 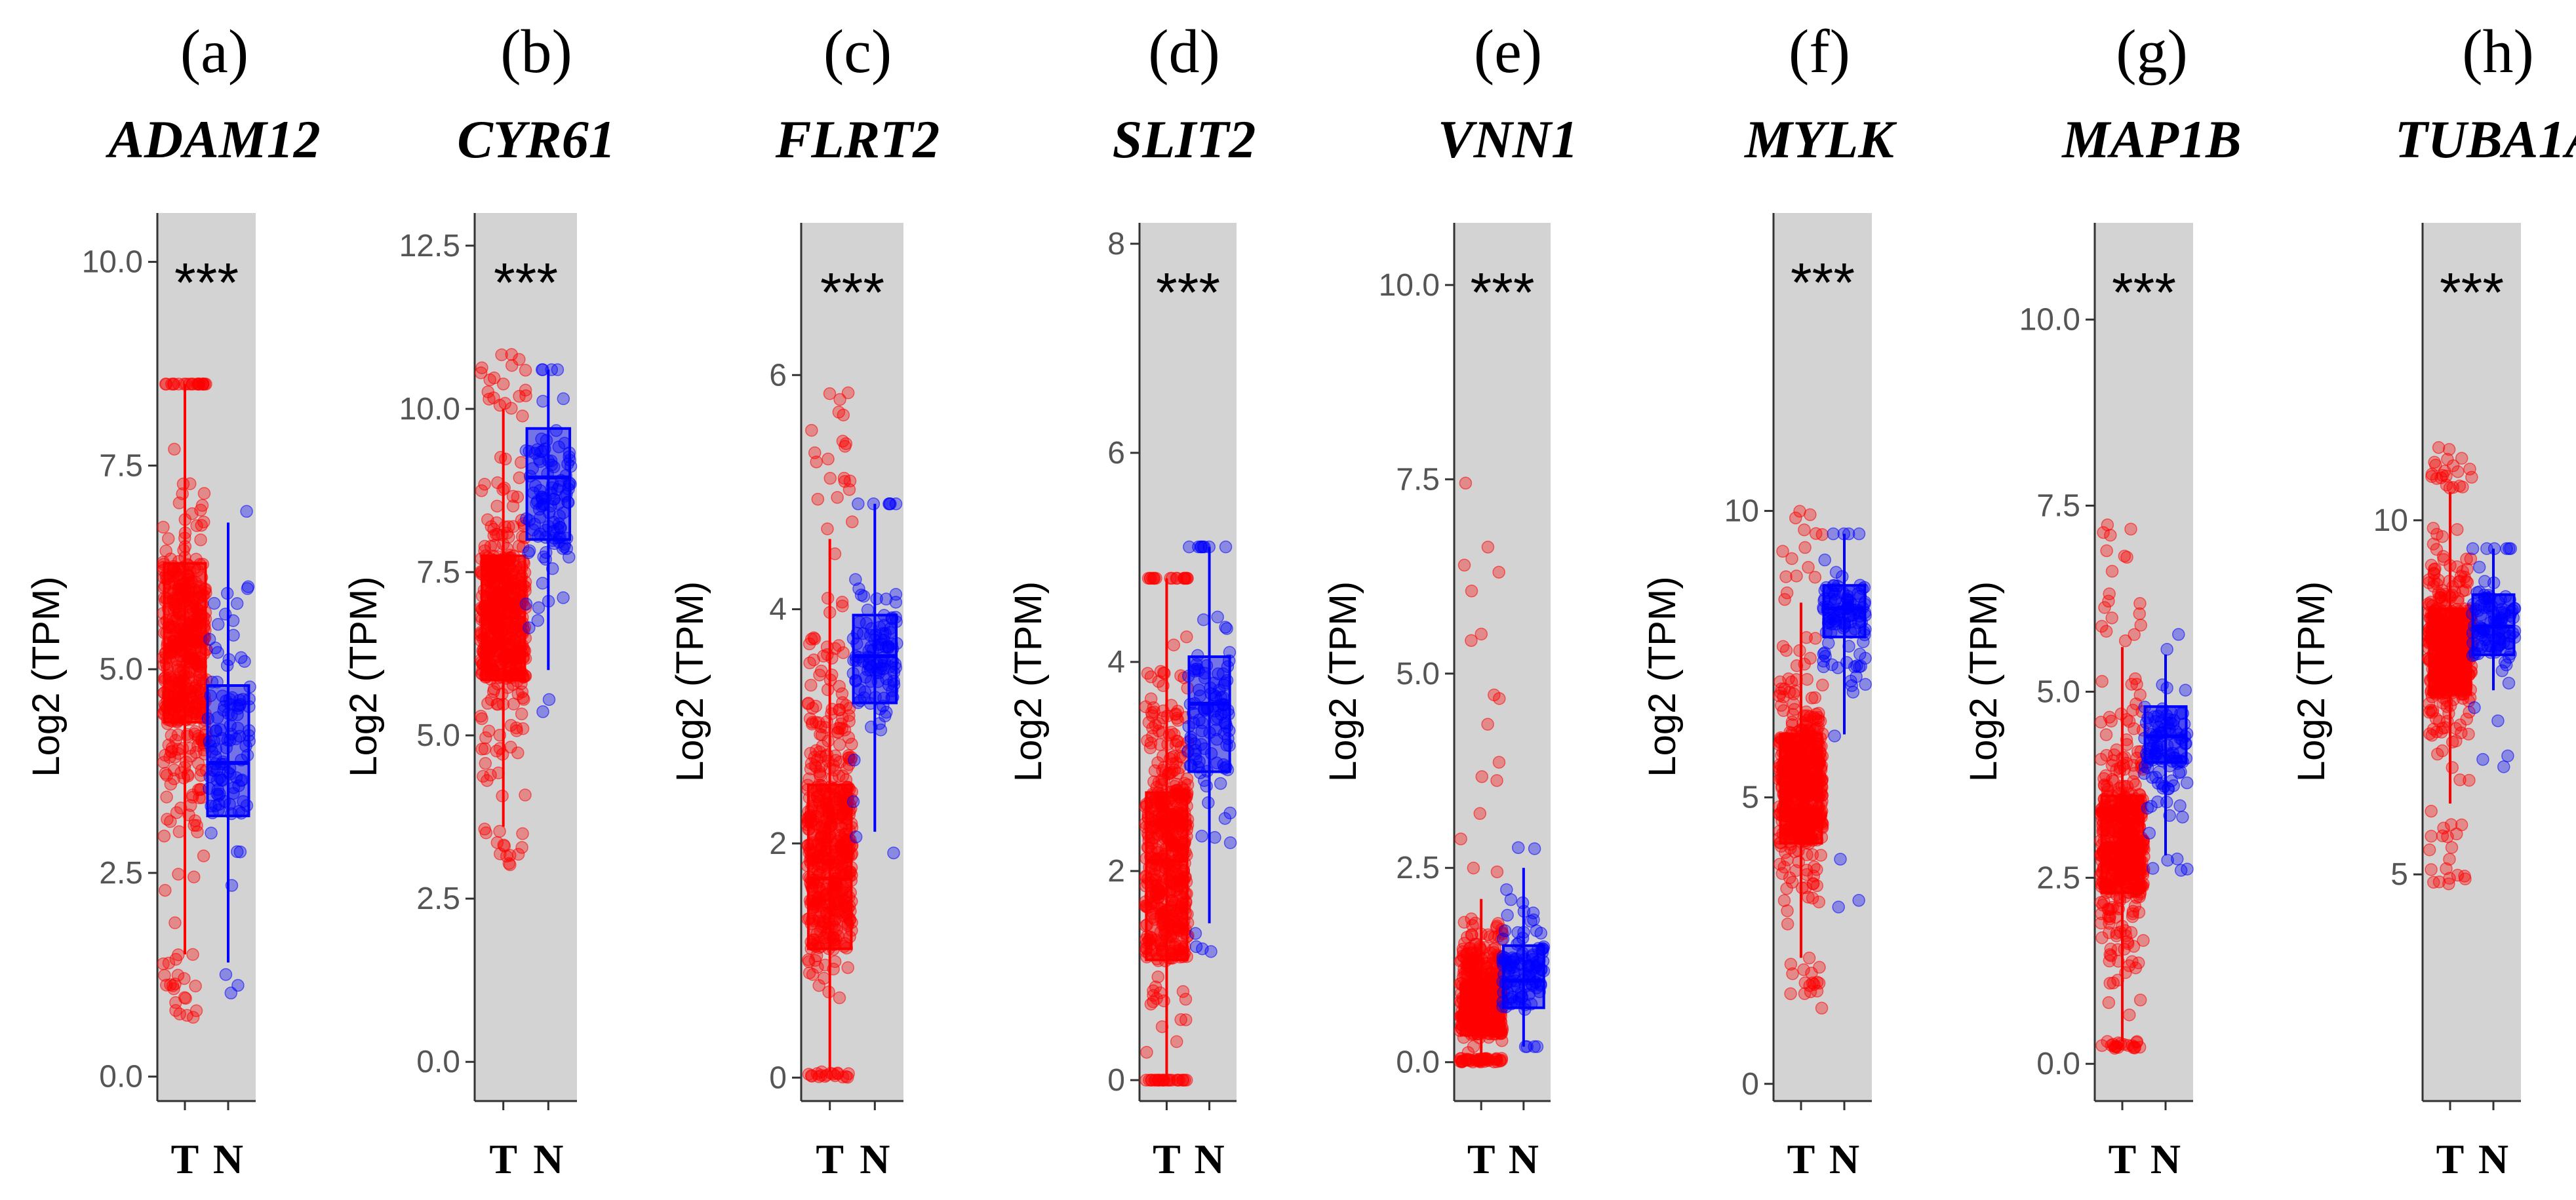 What do you see at coordinates (1418, 479) in the screenshot?
I see `y-tick-label: 7.5` at bounding box center [1418, 479].